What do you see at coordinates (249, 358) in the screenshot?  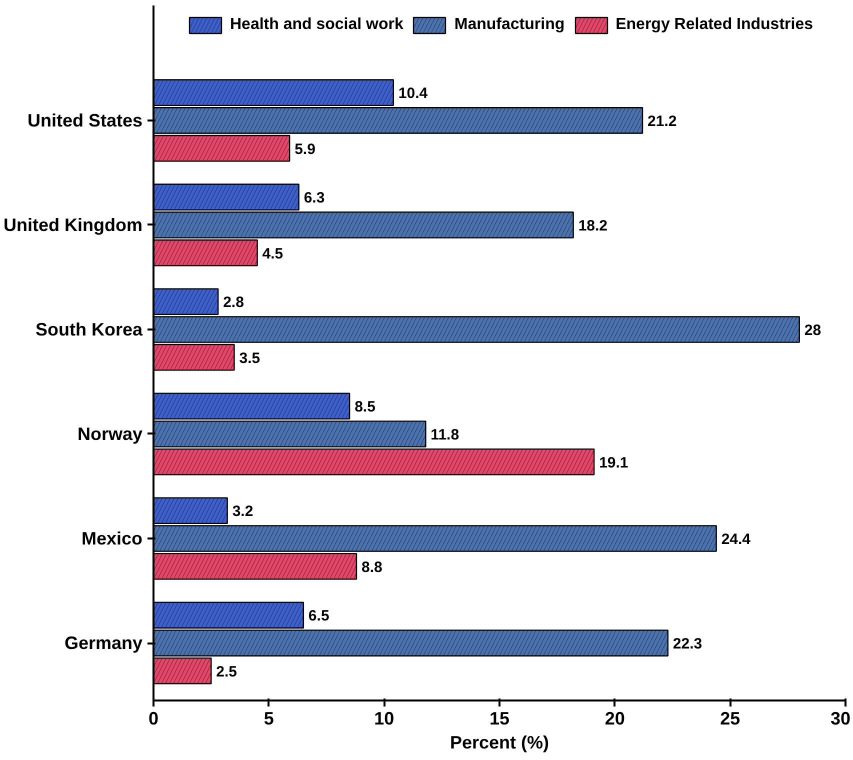 I see `data-label: 3.5` at bounding box center [249, 358].